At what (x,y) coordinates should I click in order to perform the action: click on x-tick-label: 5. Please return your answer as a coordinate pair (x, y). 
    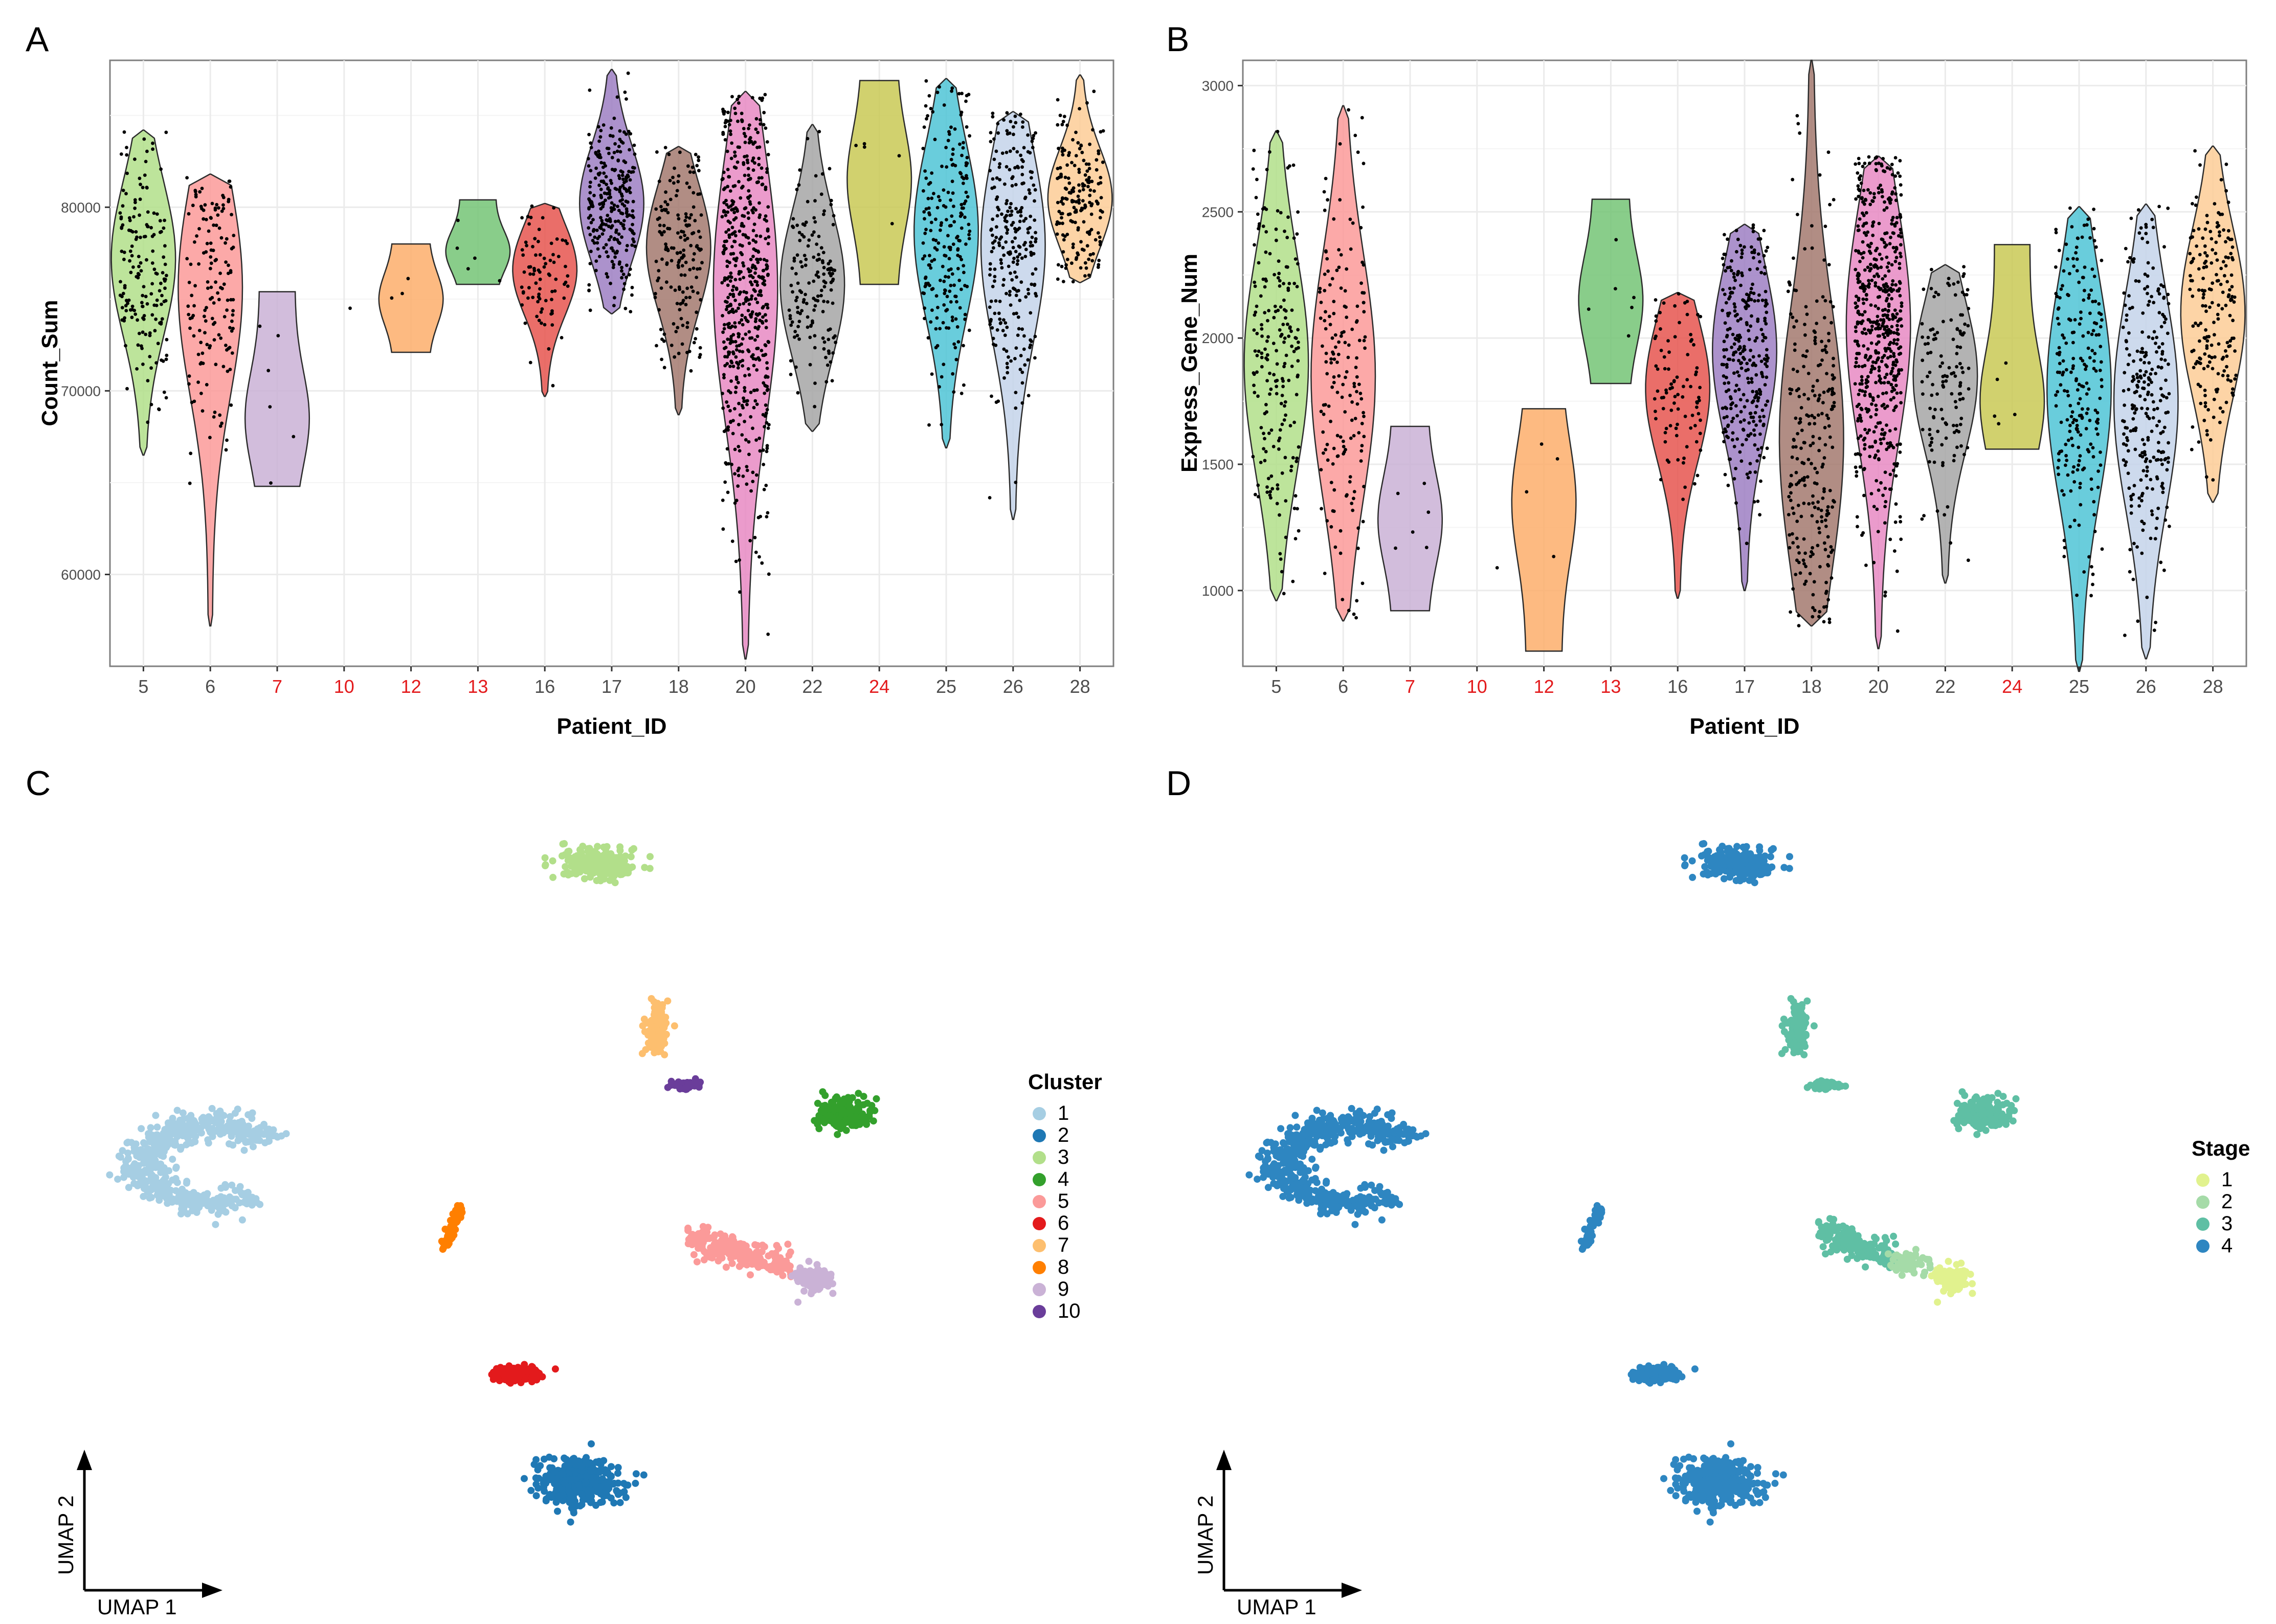
    Looking at the image, I should click on (1276, 686).